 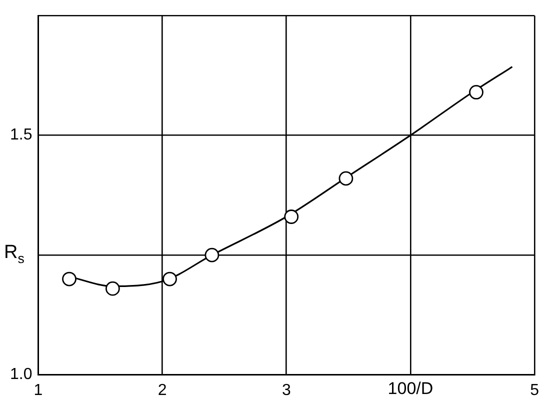 What do you see at coordinates (21, 375) in the screenshot?
I see `y-tick-label: 1.0` at bounding box center [21, 375].